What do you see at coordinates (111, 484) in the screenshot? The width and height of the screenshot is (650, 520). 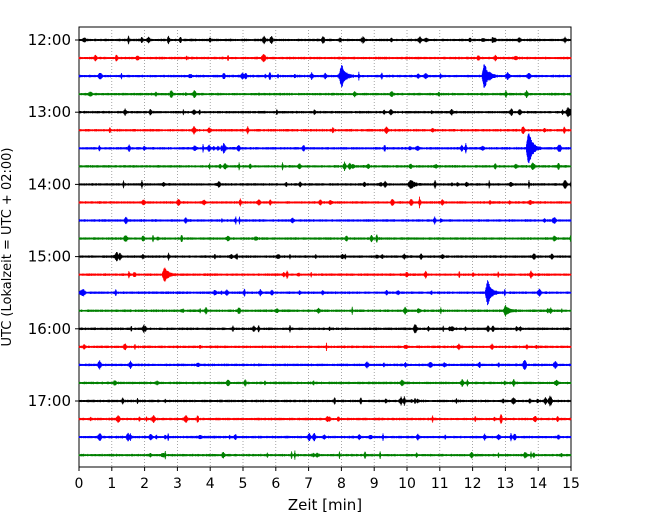 I see `x-tick-label: 1` at bounding box center [111, 484].